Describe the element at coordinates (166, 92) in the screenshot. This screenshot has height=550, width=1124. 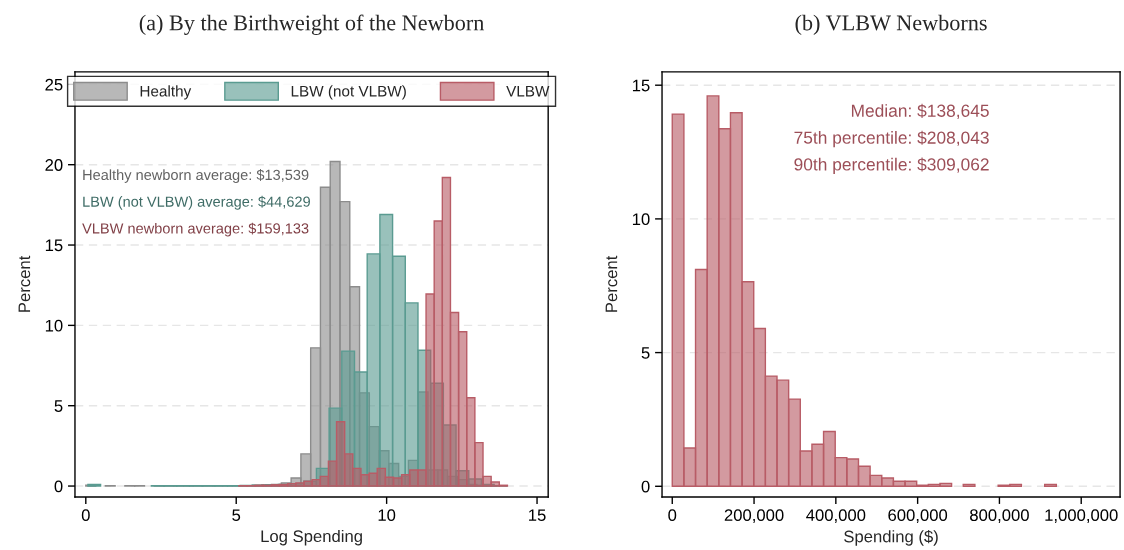
I see `legend-label: Healthy` at that location.